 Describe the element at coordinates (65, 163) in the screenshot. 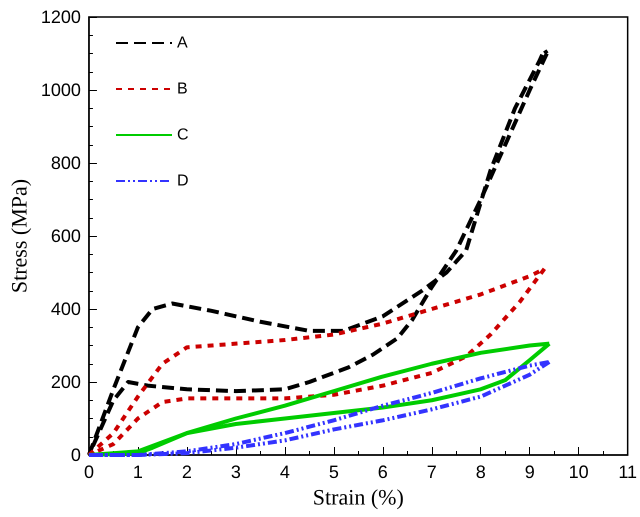

I see `y-tick-label: 800` at that location.